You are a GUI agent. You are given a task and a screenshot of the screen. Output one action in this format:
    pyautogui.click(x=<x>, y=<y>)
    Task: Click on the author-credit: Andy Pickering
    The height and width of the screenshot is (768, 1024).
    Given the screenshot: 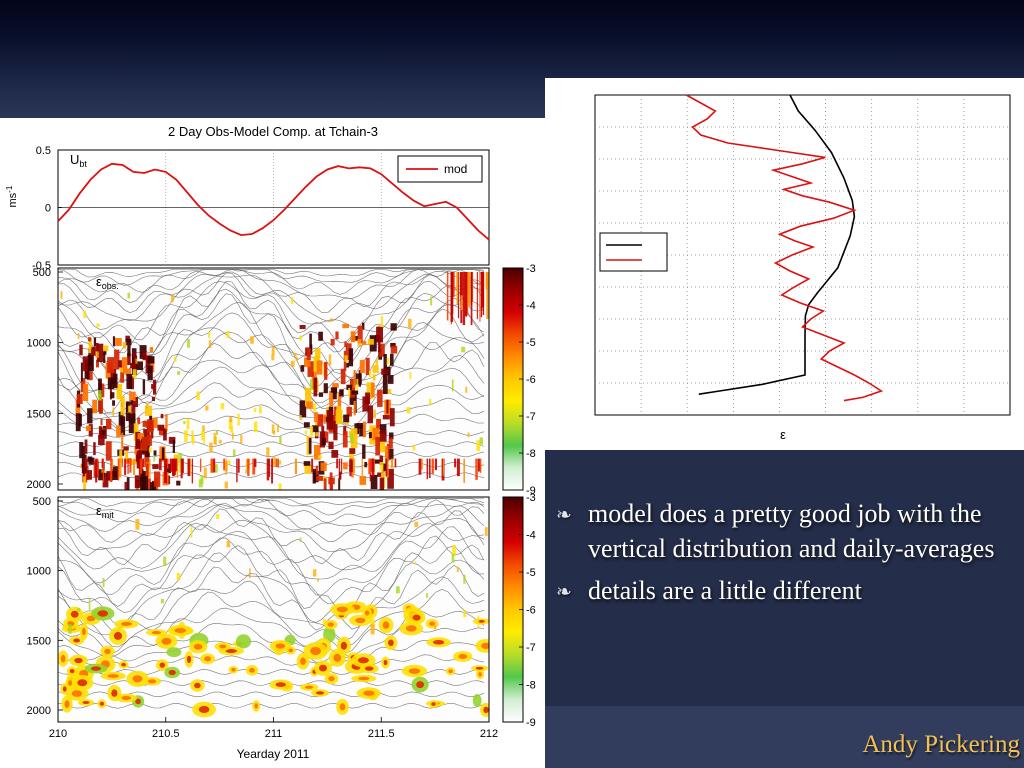 What is the action you would take?
    pyautogui.click(x=941, y=744)
    